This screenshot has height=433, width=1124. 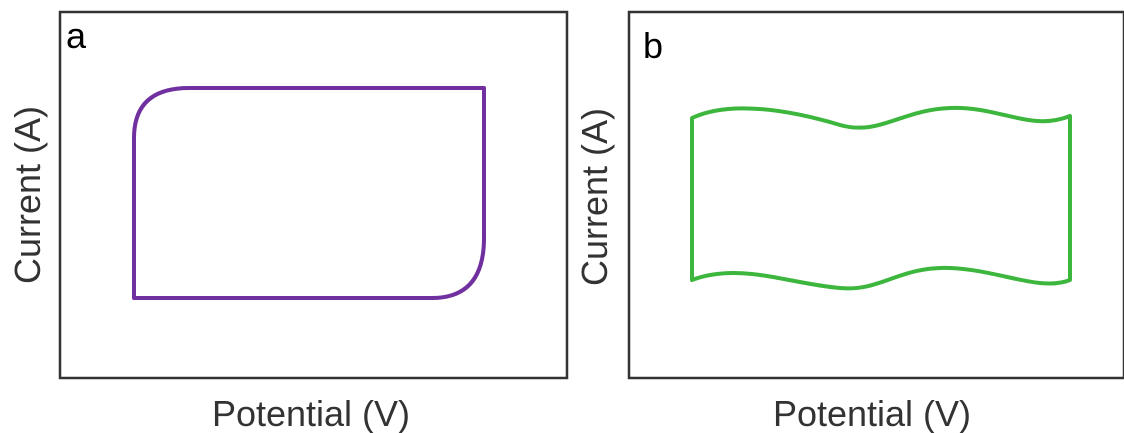 I want to click on panel-a-y-axis-label: Current (A), so click(x=27, y=195).